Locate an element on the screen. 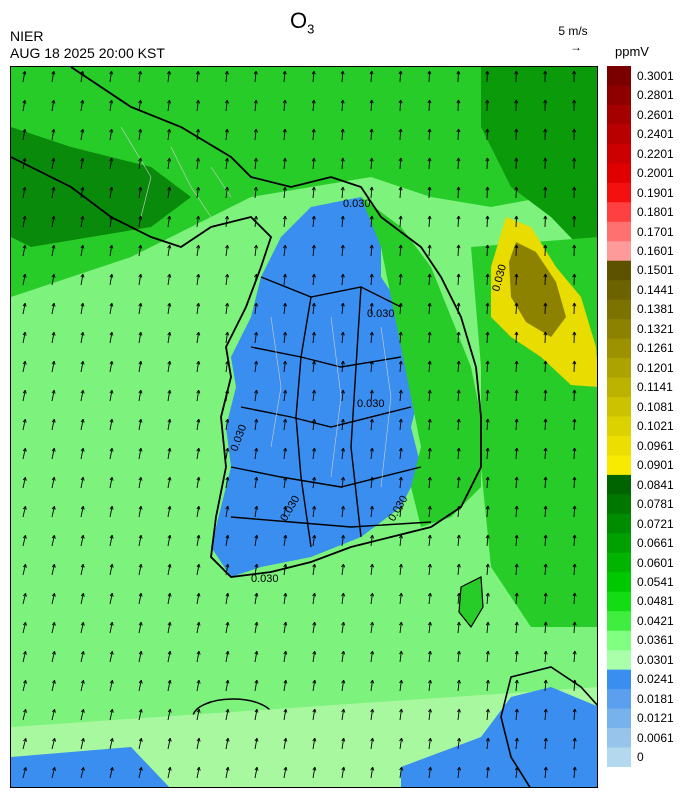 This screenshot has width=692, height=798. colorbar-label: 0.1701 is located at coordinates (655, 231).